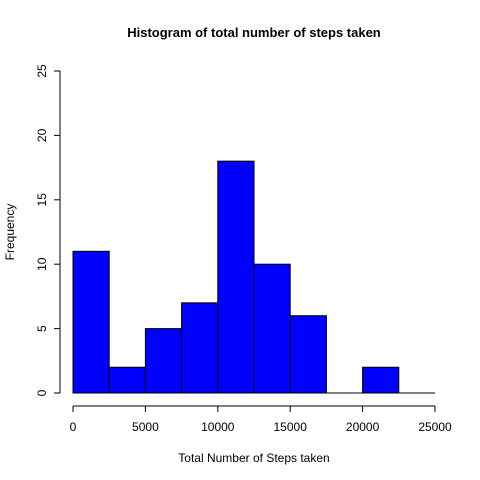 This screenshot has height=480, width=480. I want to click on x-tick-label: 20000, so click(363, 427).